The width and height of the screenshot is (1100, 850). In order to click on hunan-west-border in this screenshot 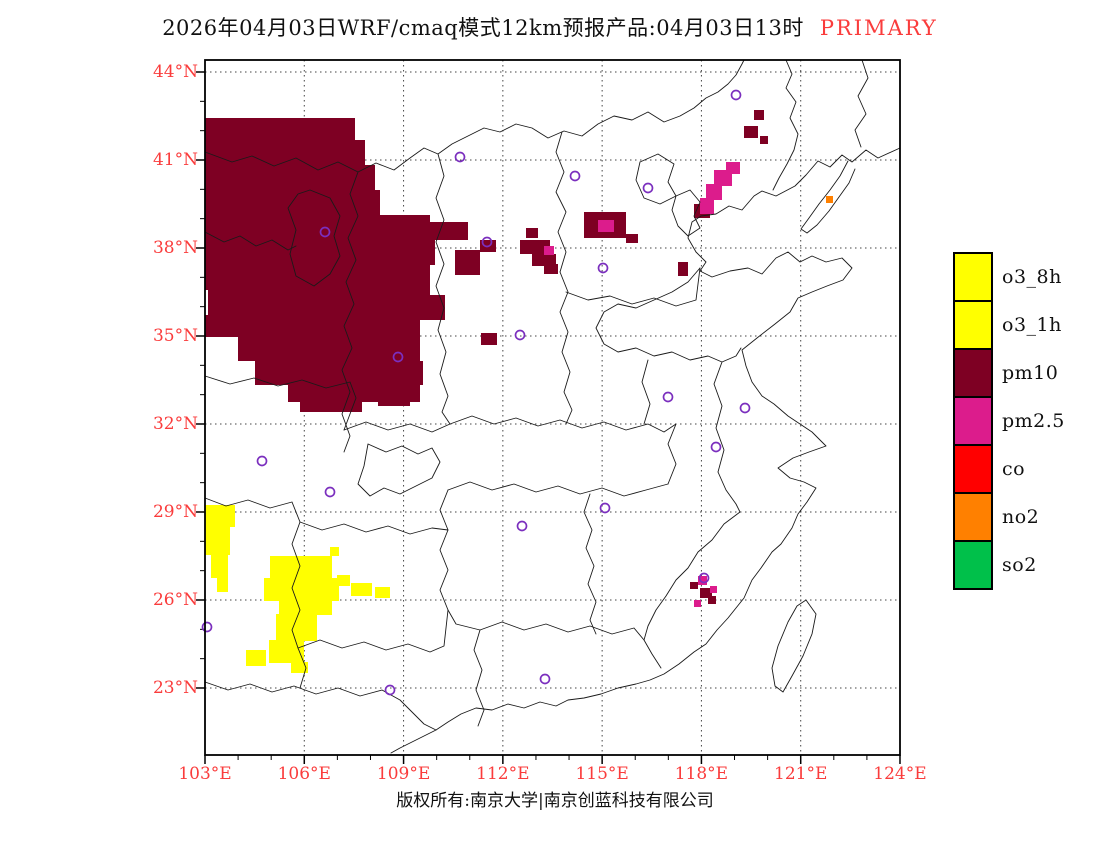, I will do `click(460, 560)`.